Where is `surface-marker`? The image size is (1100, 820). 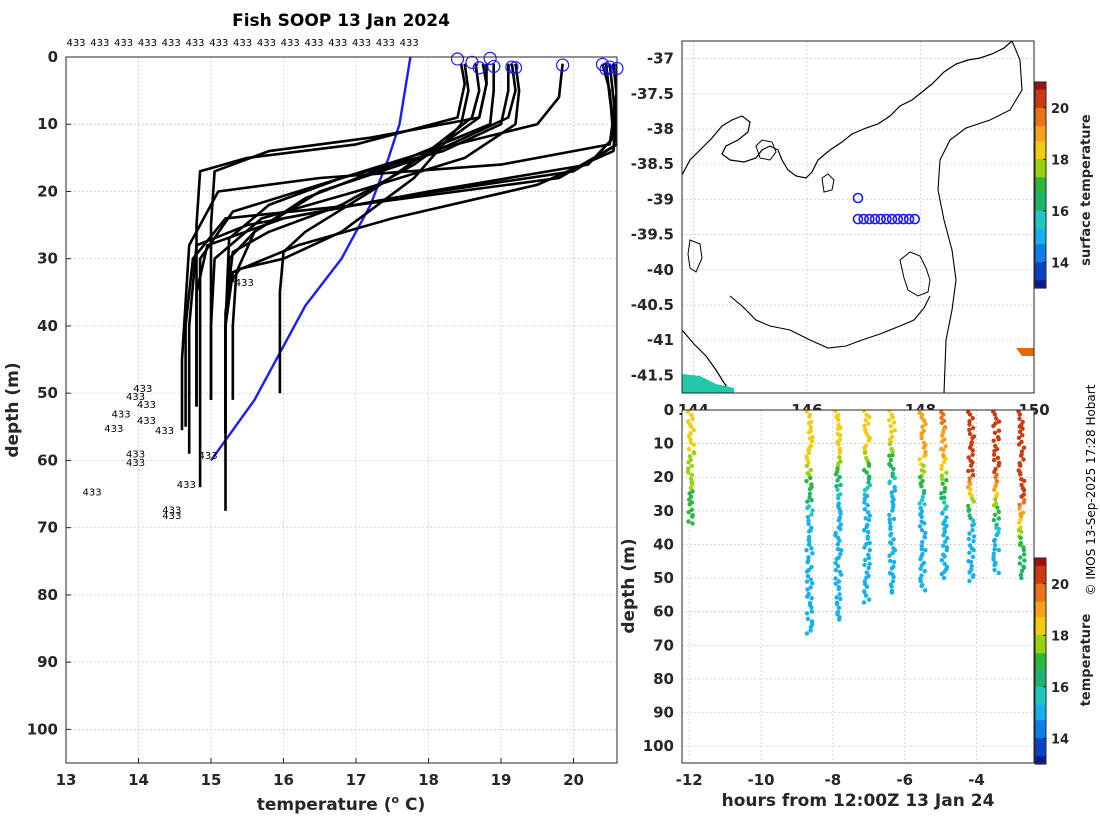
surface-marker is located at coordinates (457, 59).